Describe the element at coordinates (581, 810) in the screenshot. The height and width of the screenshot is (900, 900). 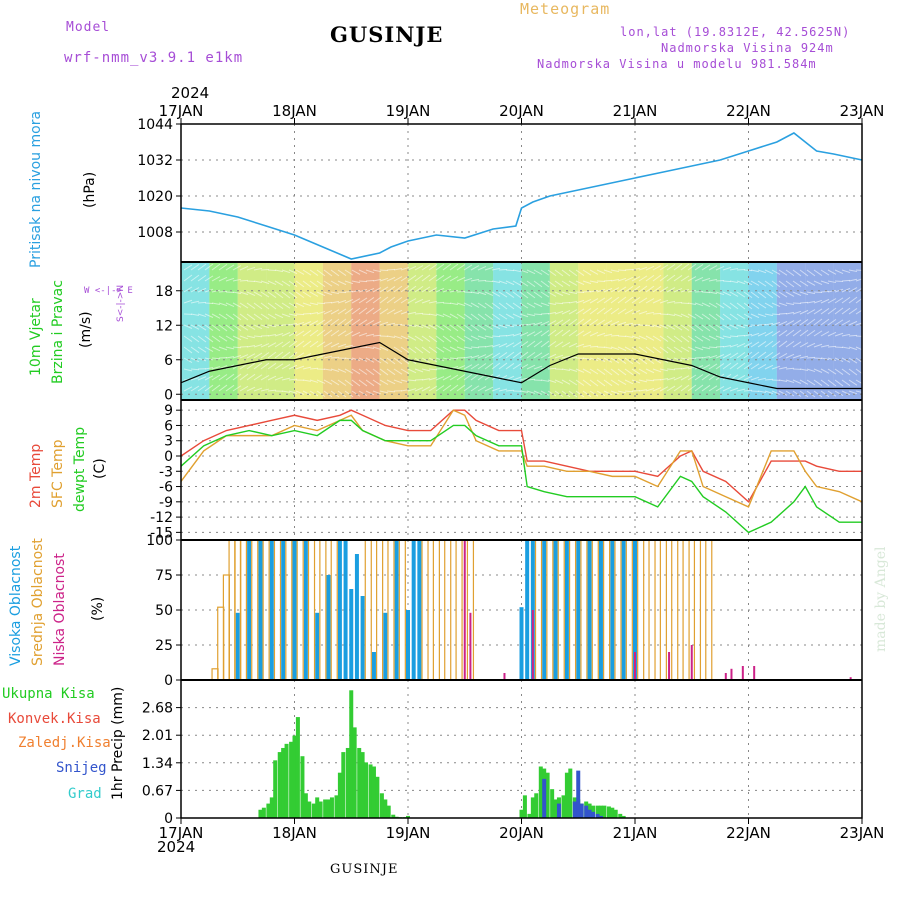
I see `precip-bar-snow` at that location.